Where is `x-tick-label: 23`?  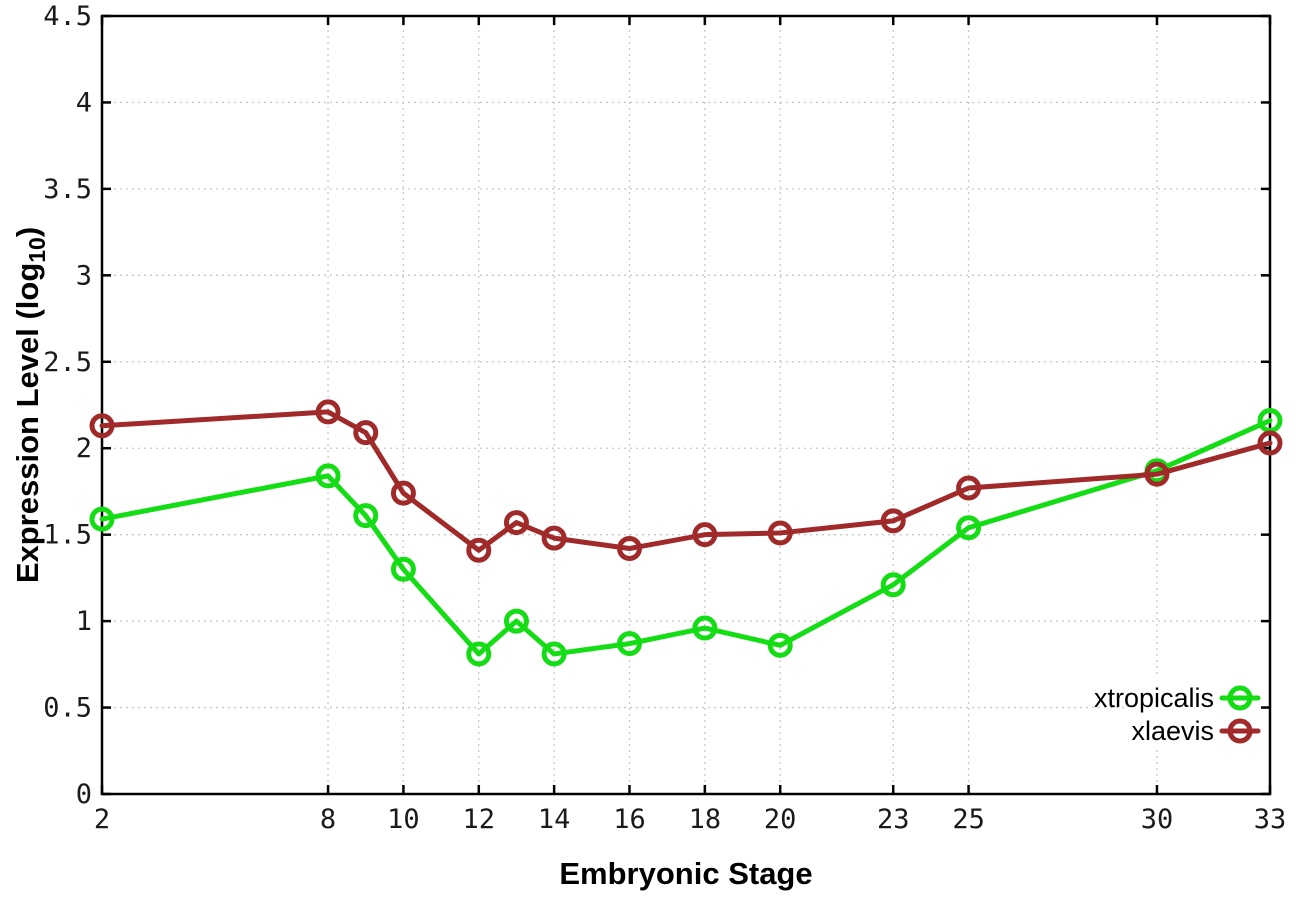
x-tick-label: 23 is located at coordinates (893, 819).